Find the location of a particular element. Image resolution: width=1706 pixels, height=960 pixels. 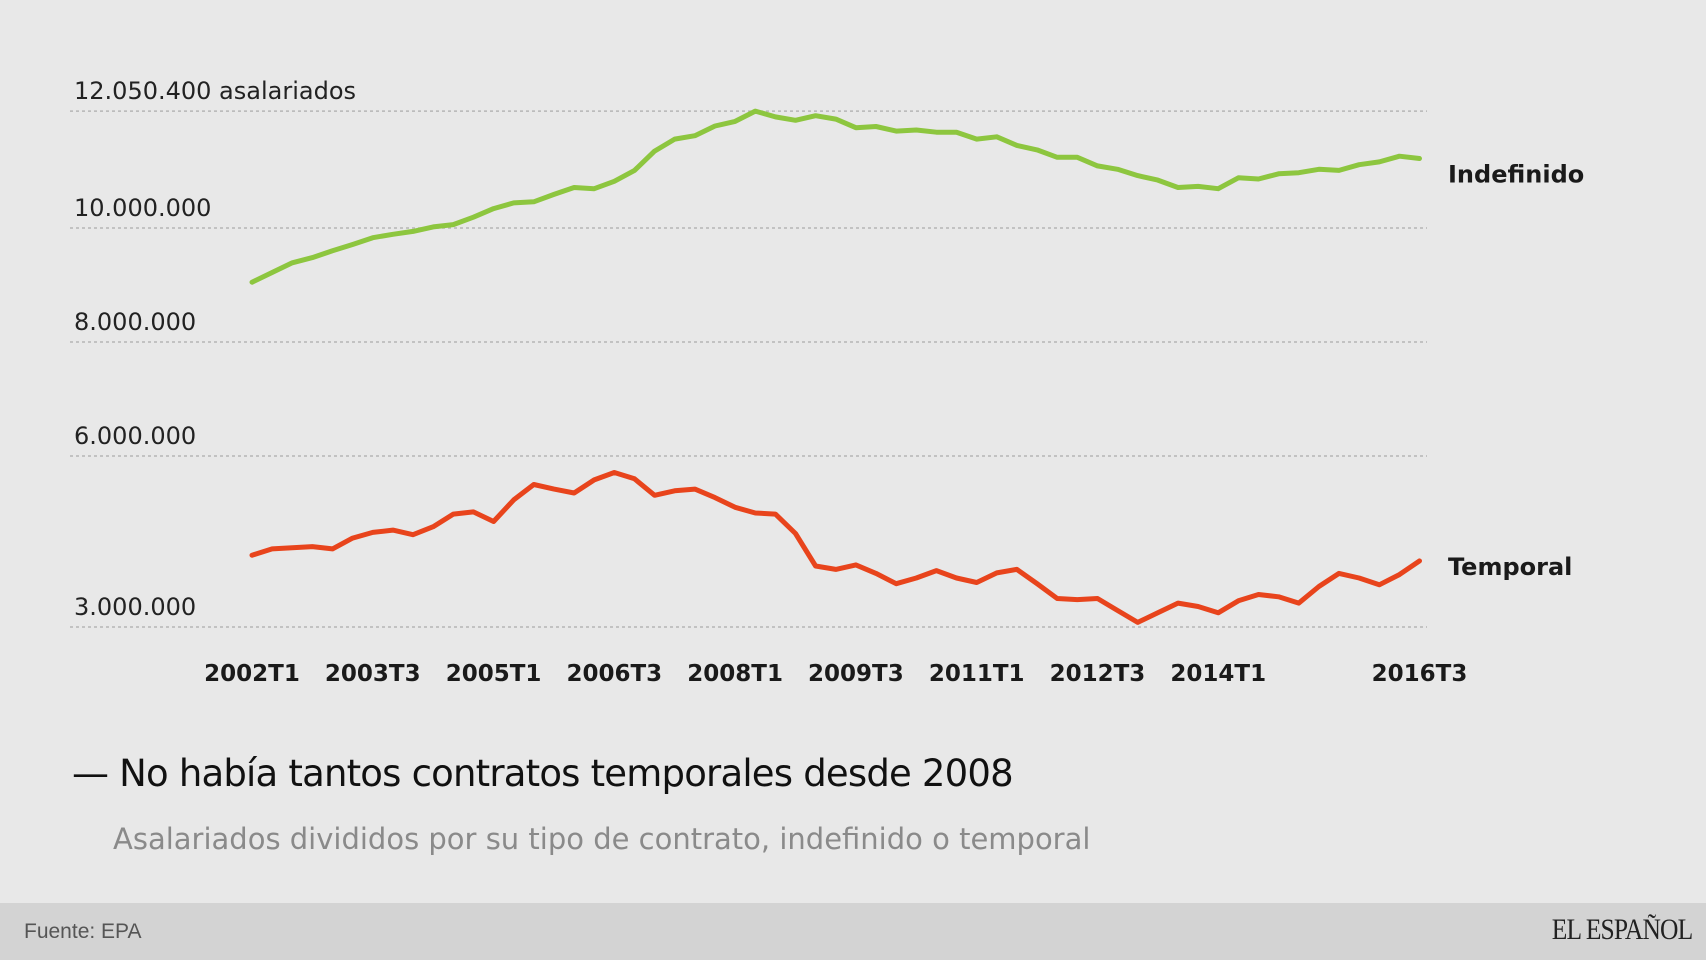

x-tick-label: 2016T3 is located at coordinates (1420, 674).